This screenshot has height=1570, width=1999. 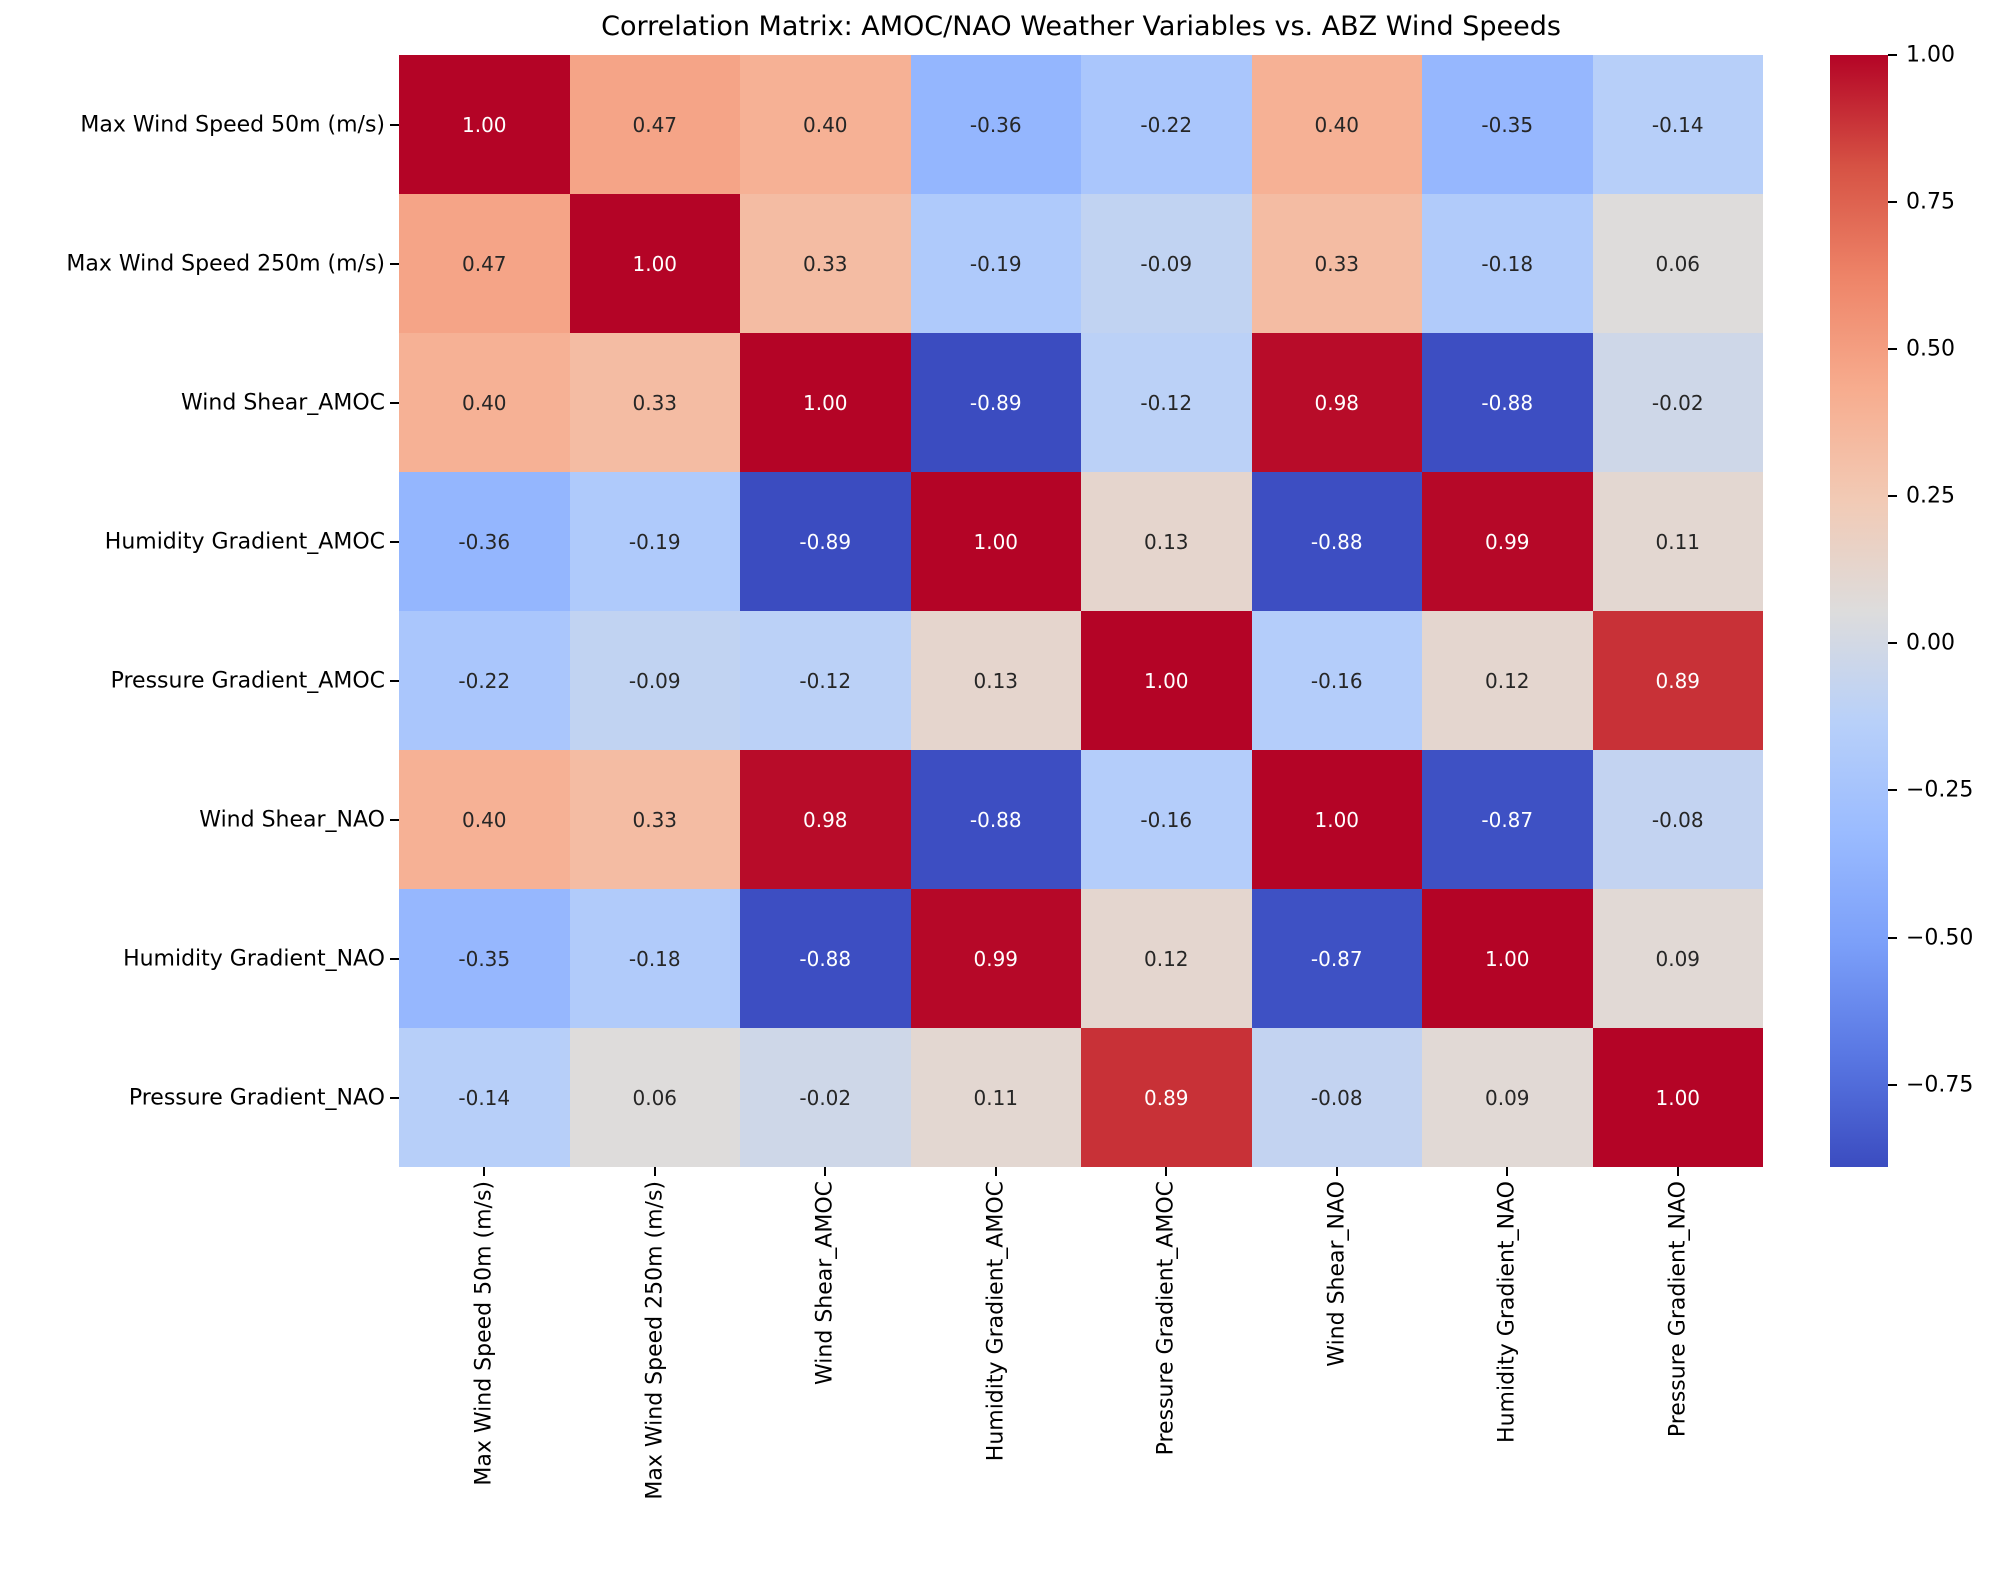 What do you see at coordinates (1940, 790) in the screenshot?
I see `colorbar-tick-label: −0.25` at bounding box center [1940, 790].